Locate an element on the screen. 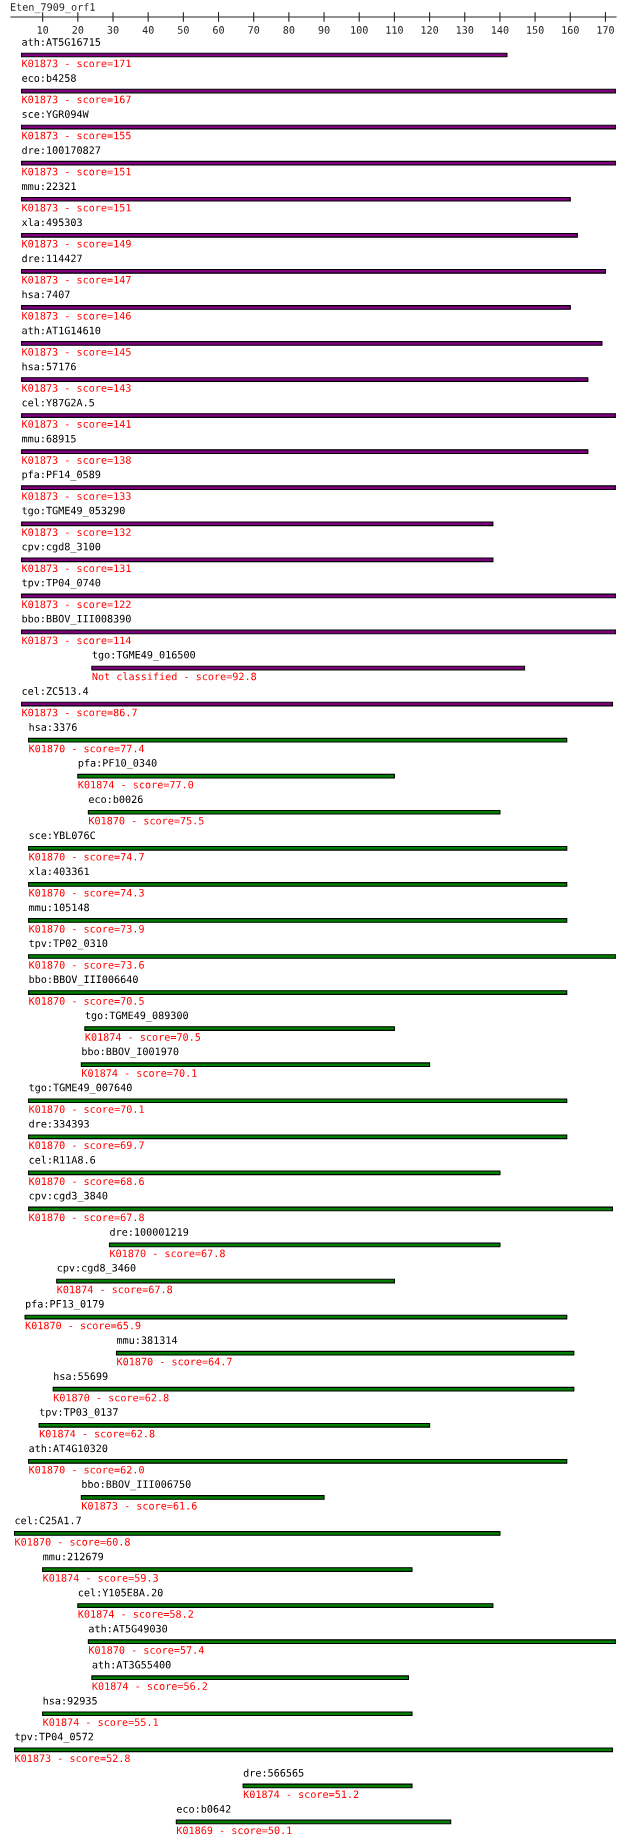 Image resolution: width=620 pixels, height=1841 pixels. y-tick-label: cel:R11A8.6 is located at coordinates (62, 1159).